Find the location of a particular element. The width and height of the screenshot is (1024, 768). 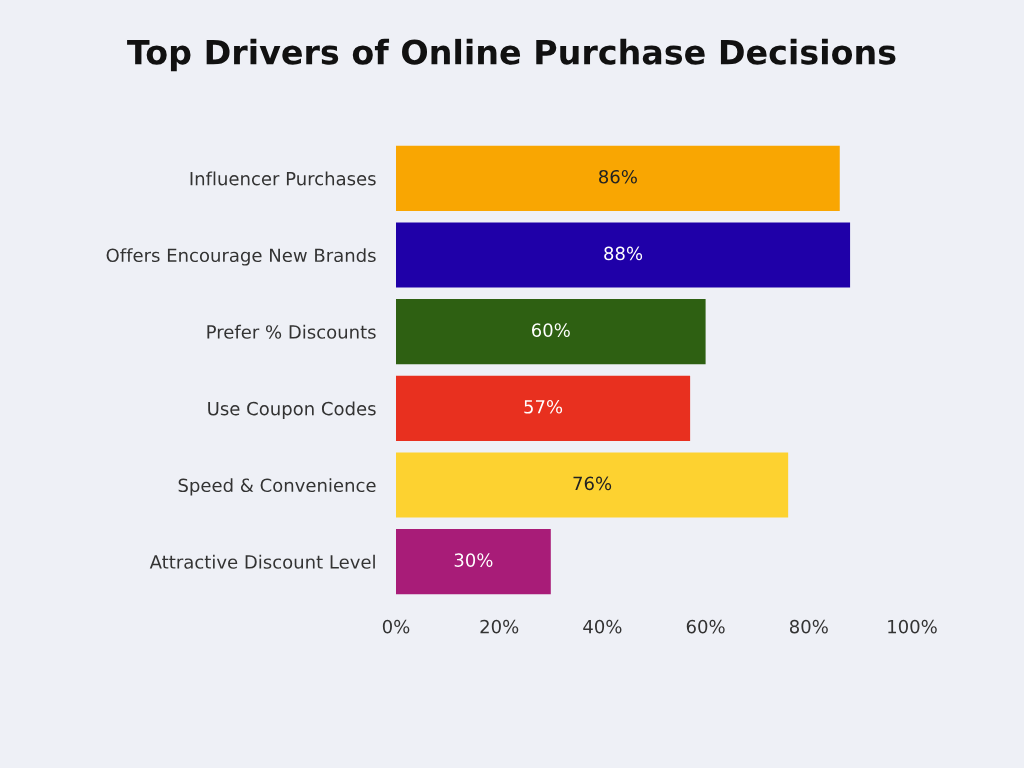

data-label: 30% is located at coordinates (473, 560).